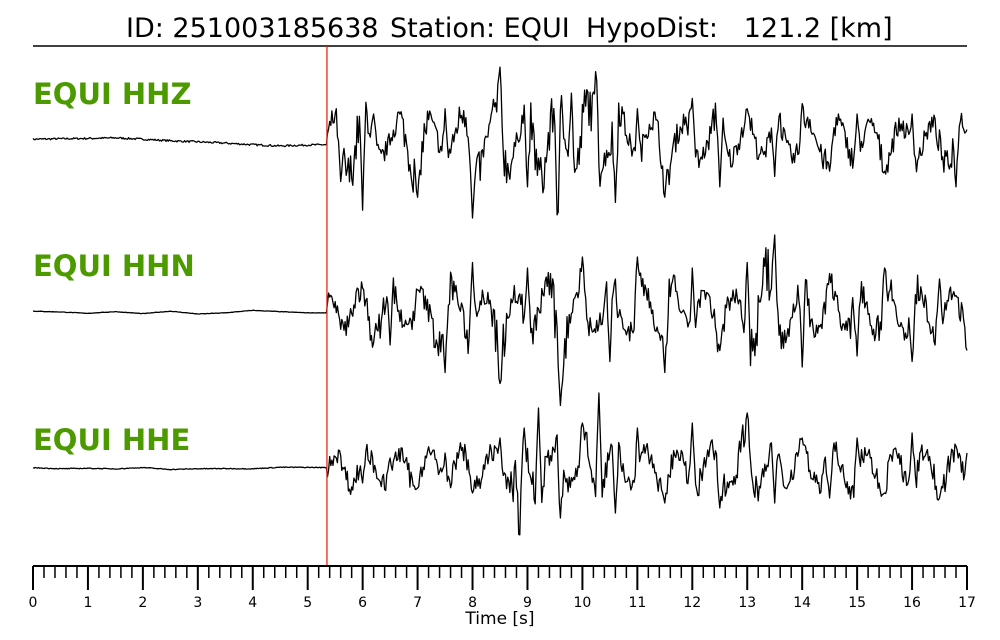  What do you see at coordinates (739, 28) in the screenshot?
I see `title-hypodist: HypoDist: 121.2 [km]` at bounding box center [739, 28].